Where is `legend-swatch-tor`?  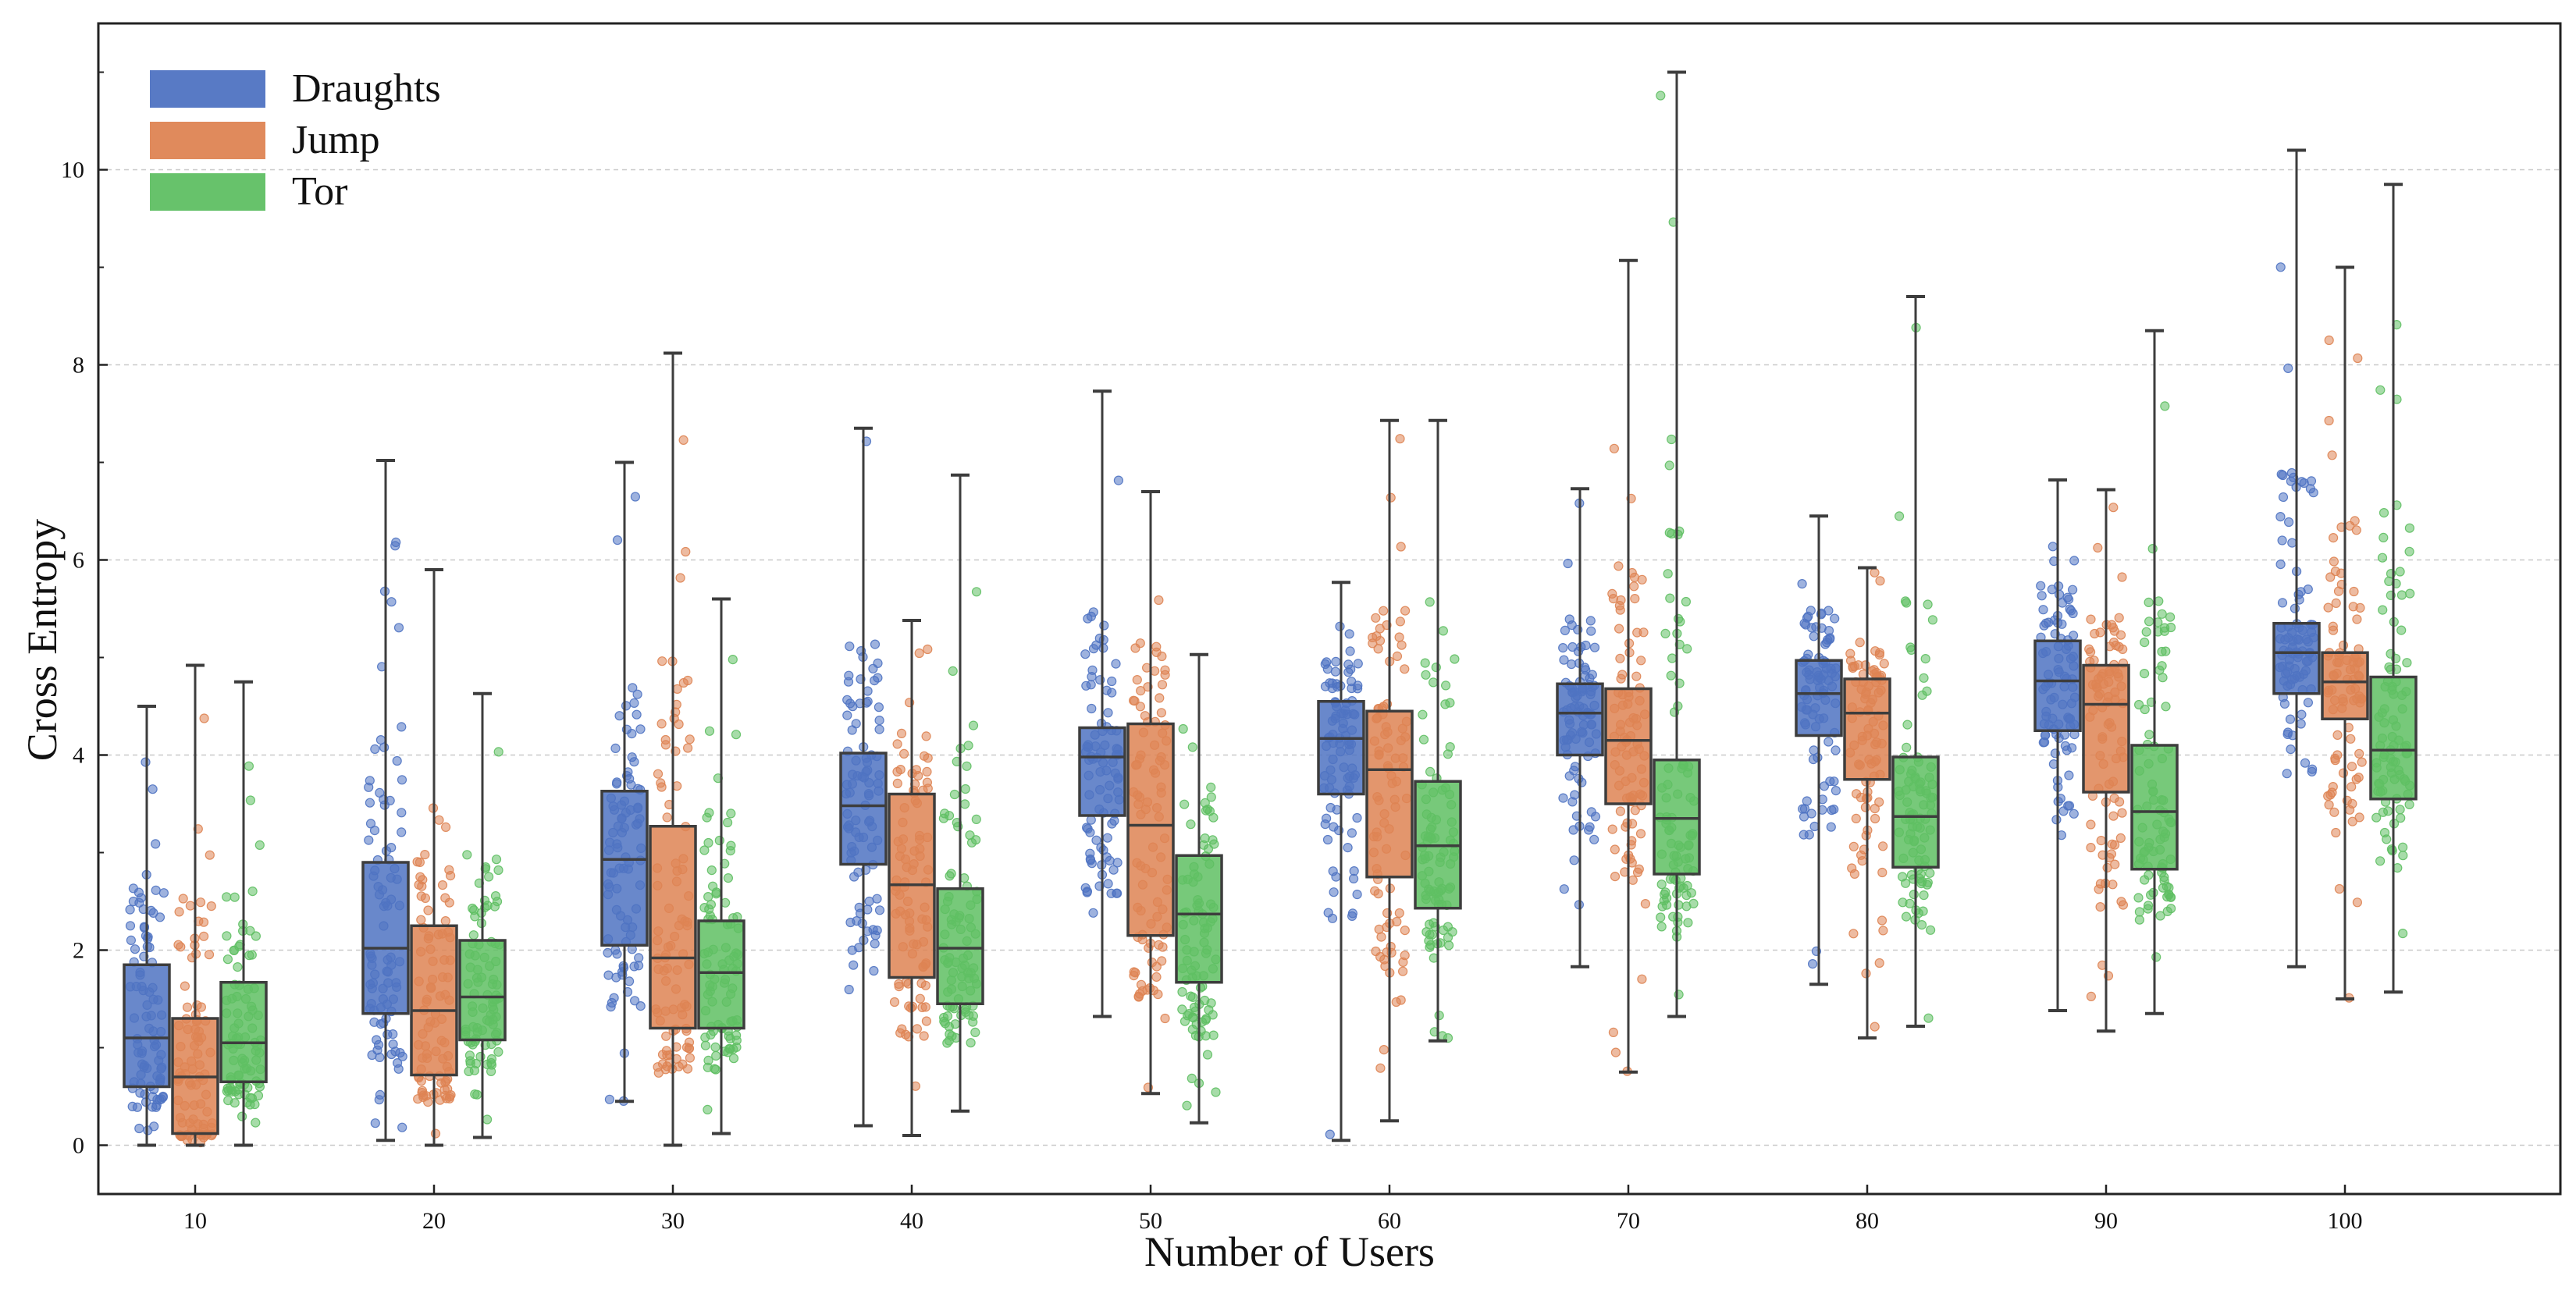 legend-swatch-tor is located at coordinates (207, 192).